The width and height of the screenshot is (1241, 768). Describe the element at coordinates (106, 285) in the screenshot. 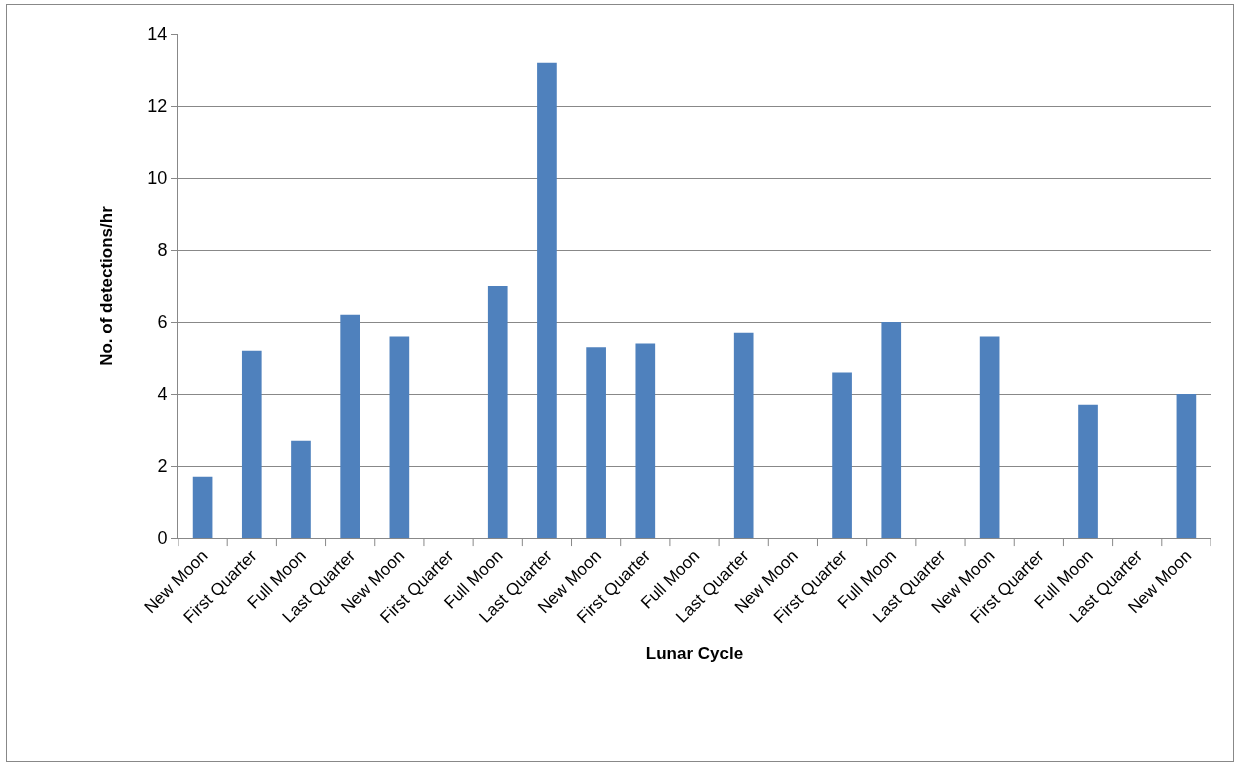

I see `y-axis-title: No. of detections/hr` at that location.